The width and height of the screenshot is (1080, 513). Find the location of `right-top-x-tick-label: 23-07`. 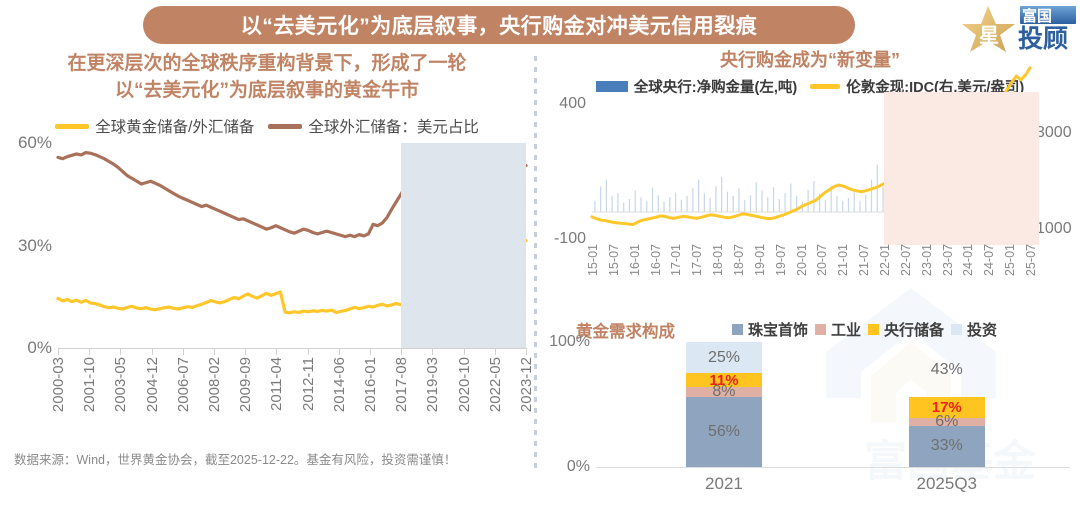

right-top-x-tick-label: 23-07 is located at coordinates (947, 260).